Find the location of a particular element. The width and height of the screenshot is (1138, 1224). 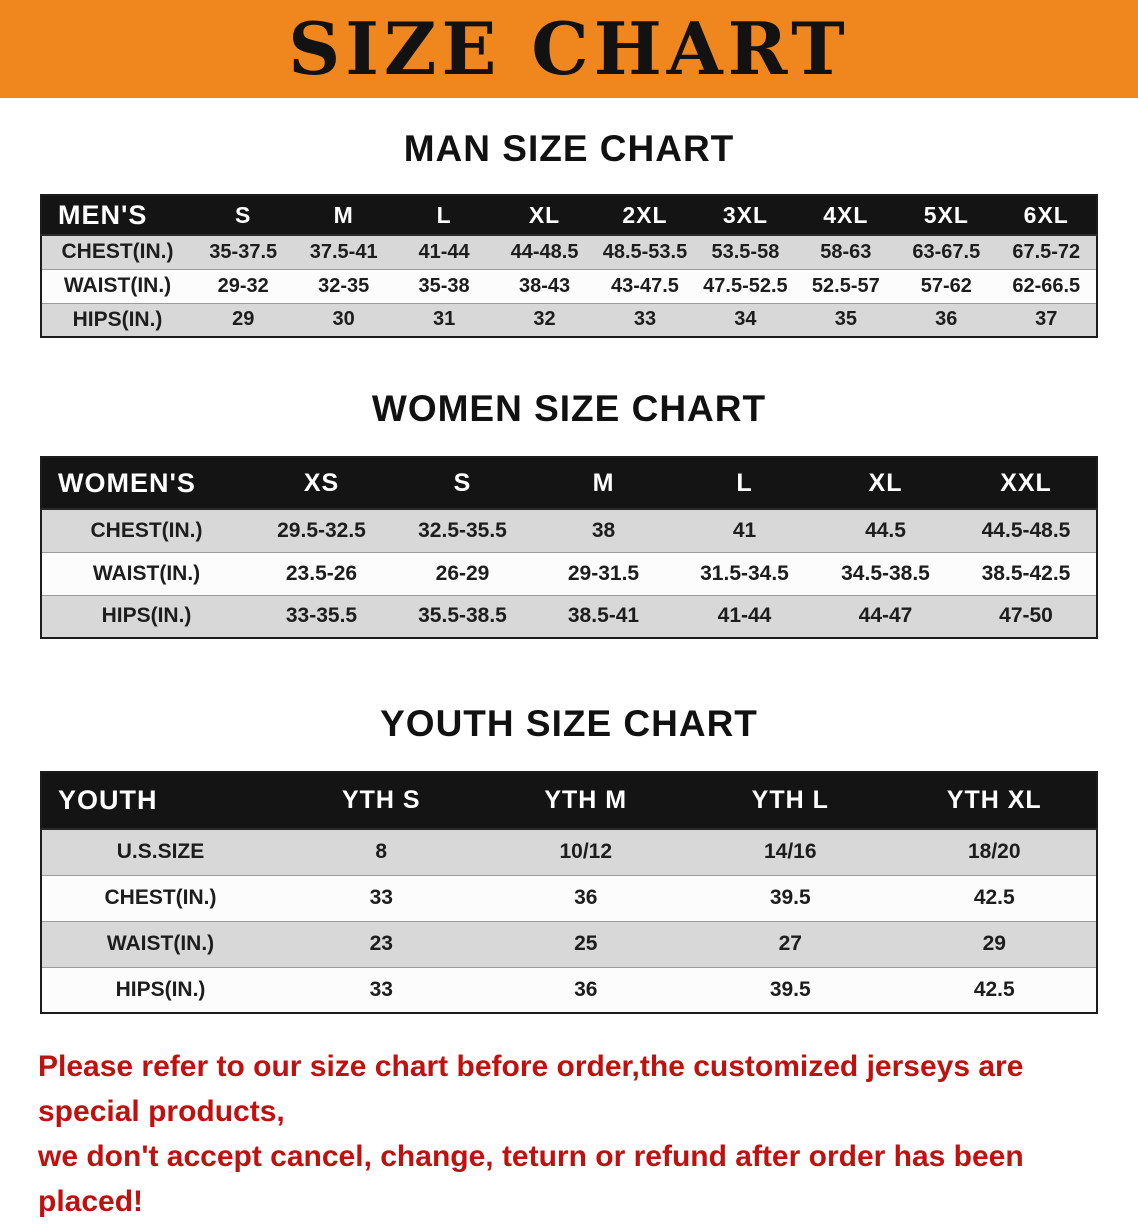

size-cell: 39.5 is located at coordinates (790, 898).